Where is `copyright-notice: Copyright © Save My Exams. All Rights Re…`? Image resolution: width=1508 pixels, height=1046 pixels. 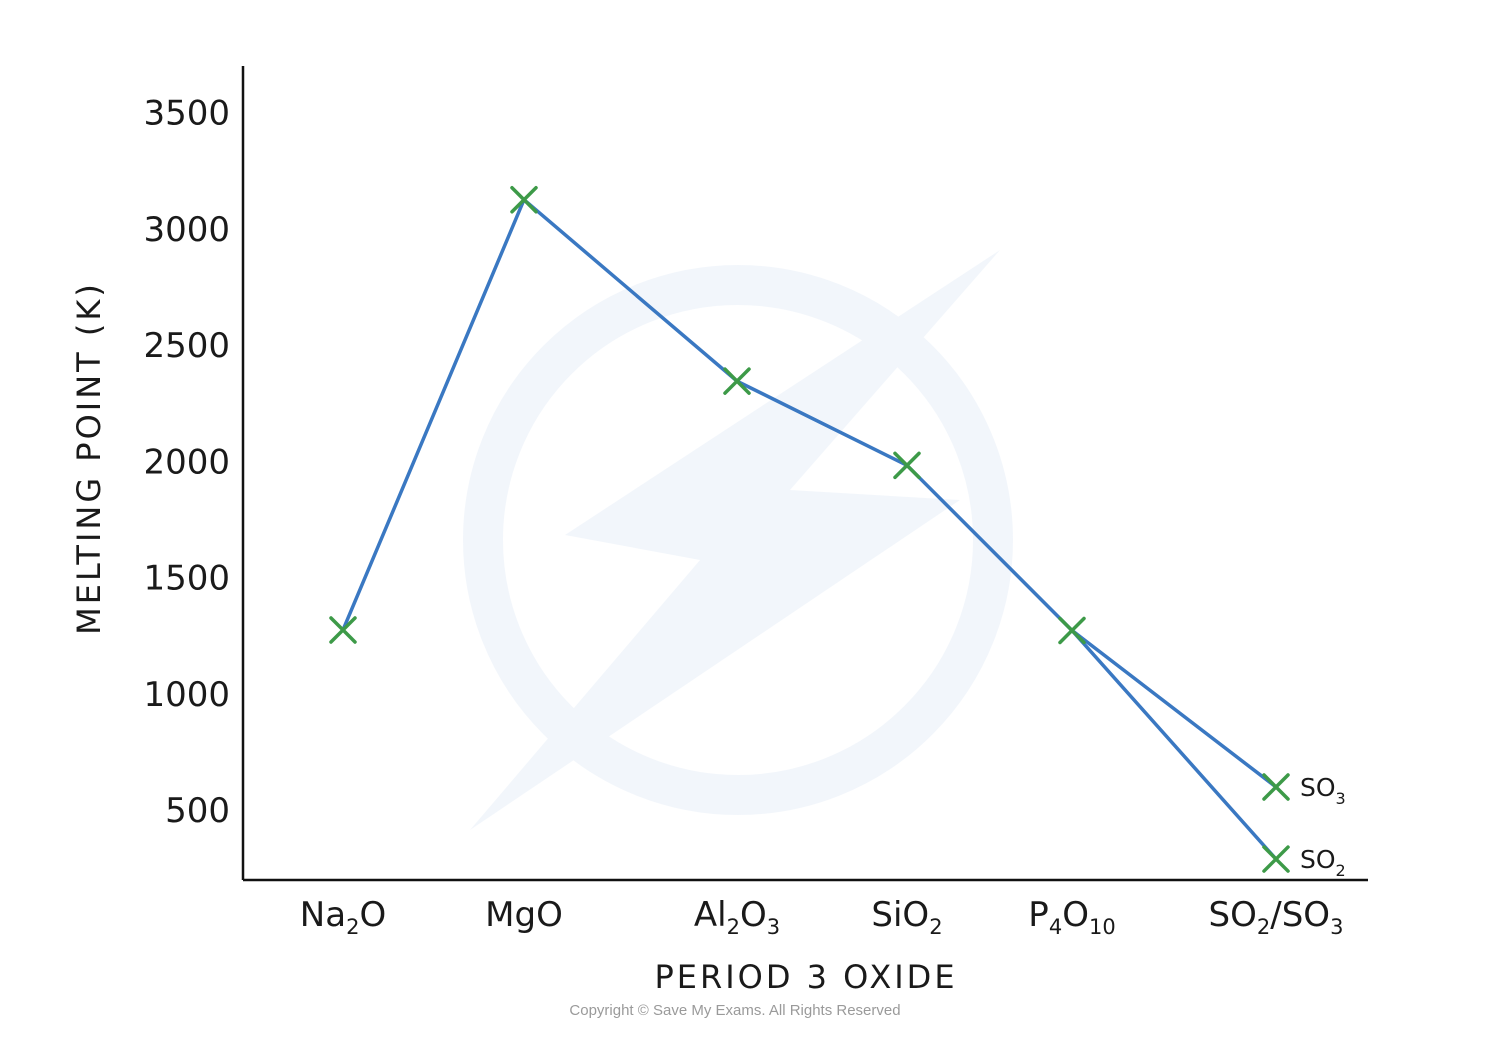 copyright-notice: Copyright © Save My Exams. All Rights Re… is located at coordinates (735, 1010).